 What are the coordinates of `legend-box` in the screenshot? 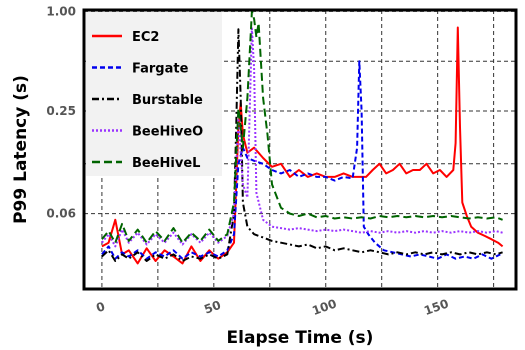 It's located at (154, 94).